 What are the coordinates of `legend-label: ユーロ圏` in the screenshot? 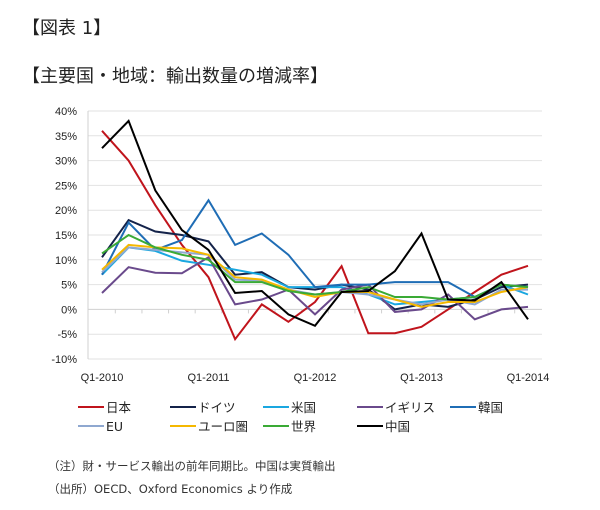 It's located at (223, 426).